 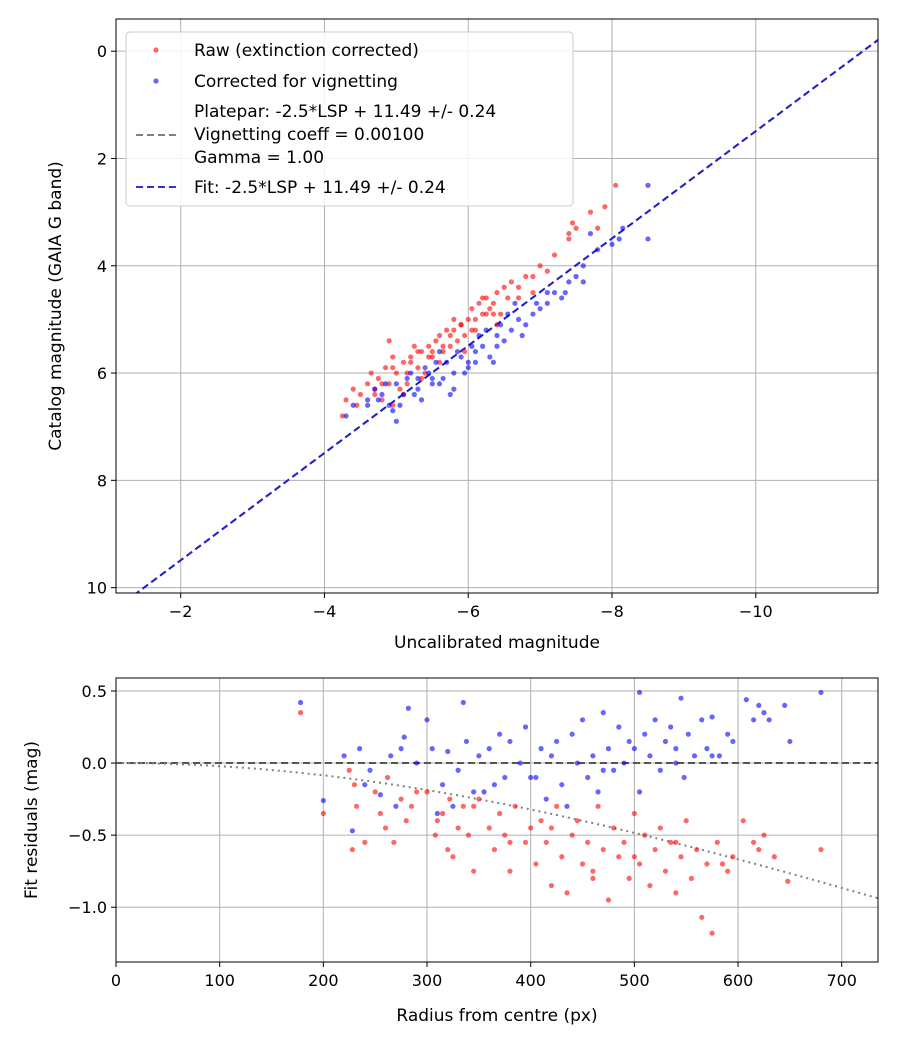 What do you see at coordinates (102, 480) in the screenshot?
I see `y-tick-label: 8` at bounding box center [102, 480].